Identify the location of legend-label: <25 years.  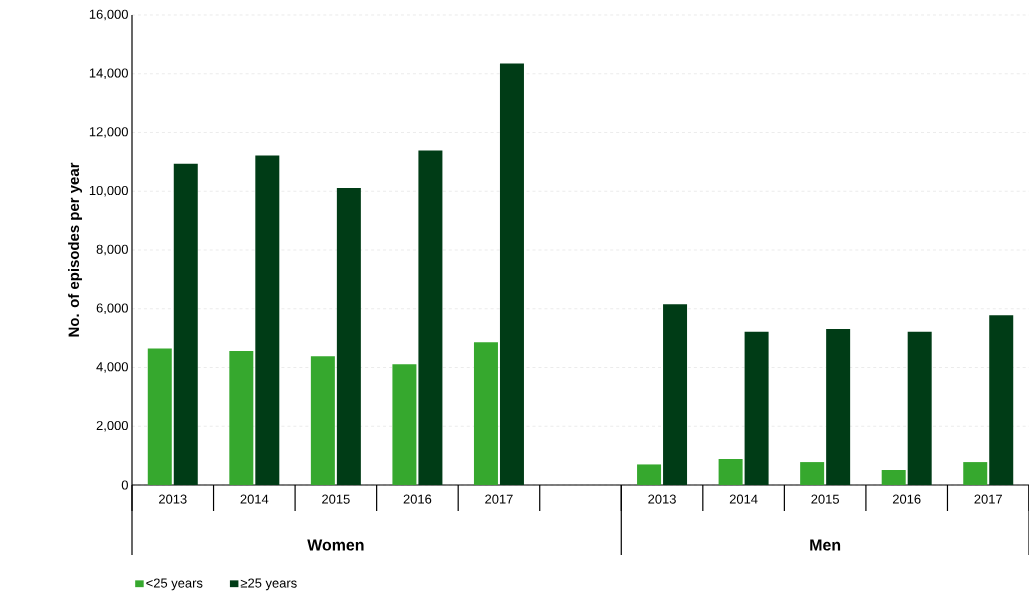
(174, 584).